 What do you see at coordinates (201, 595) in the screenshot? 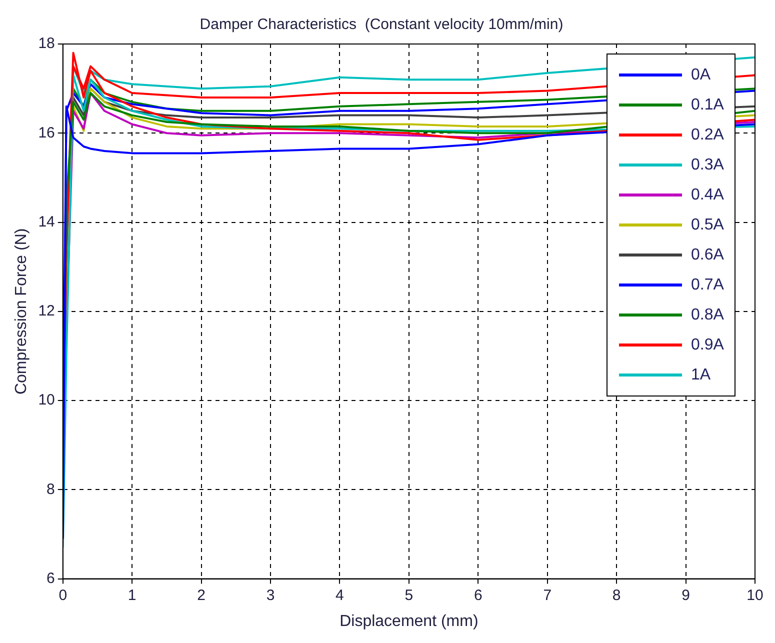
I see `x-tick-label: 2` at bounding box center [201, 595].